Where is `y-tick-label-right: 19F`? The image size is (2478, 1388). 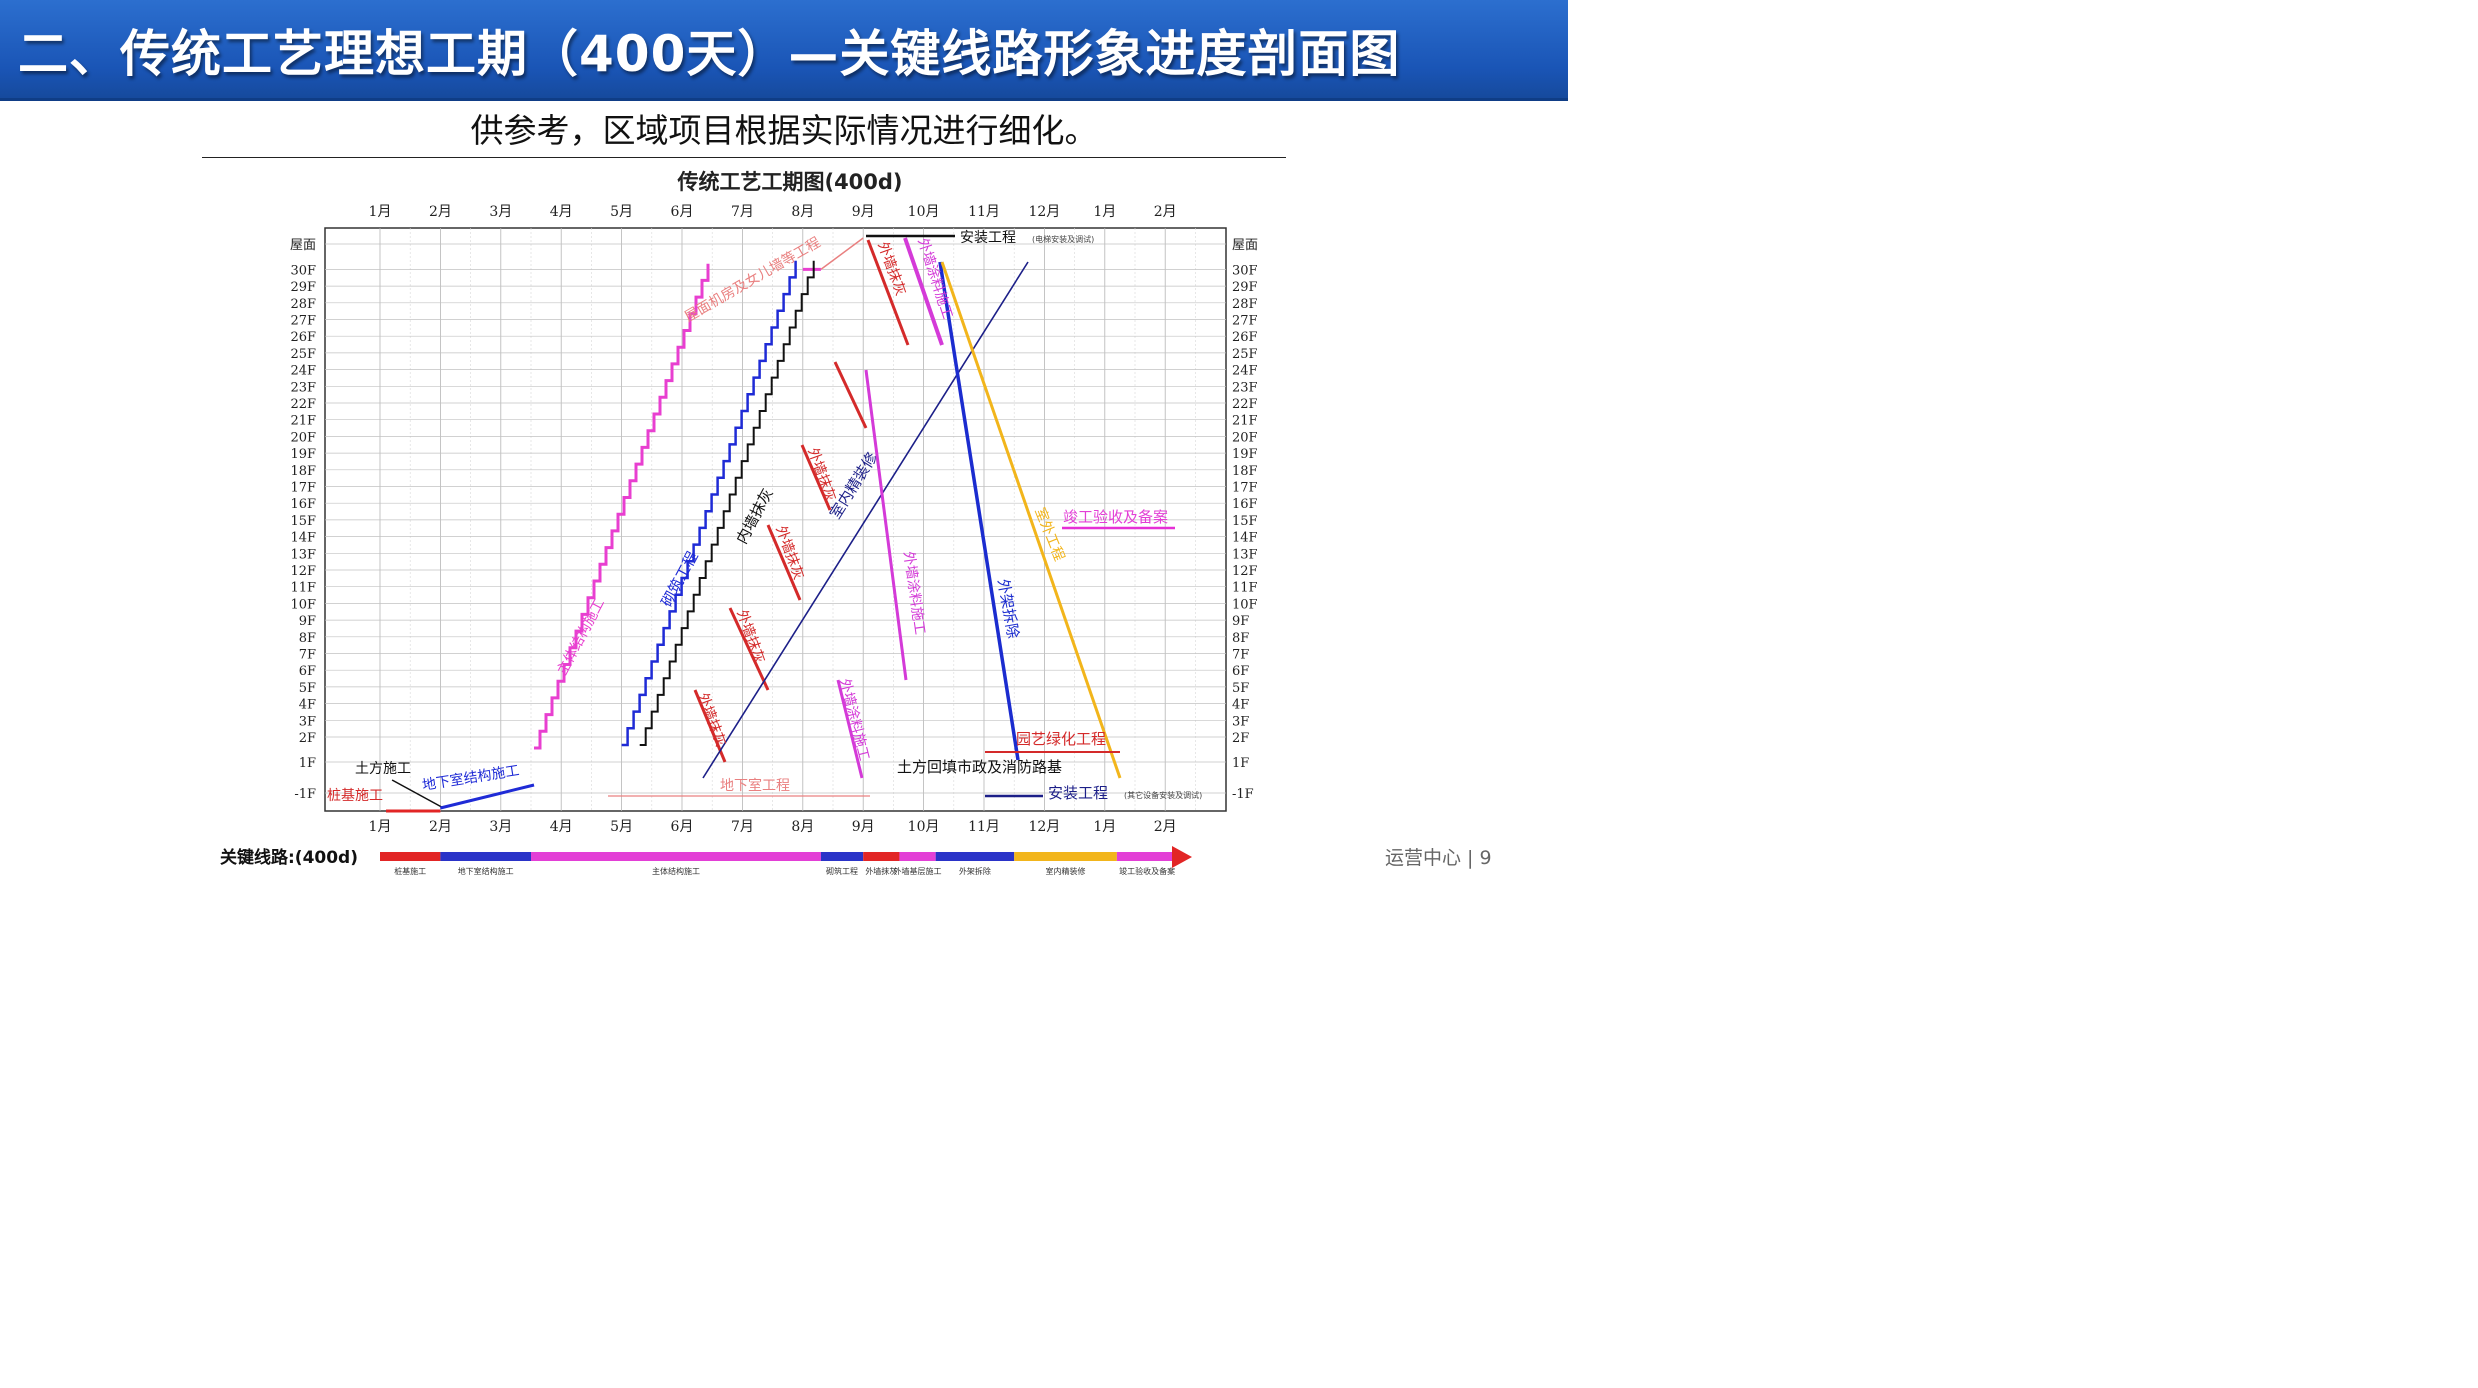 y-tick-label-right: 19F is located at coordinates (1245, 454).